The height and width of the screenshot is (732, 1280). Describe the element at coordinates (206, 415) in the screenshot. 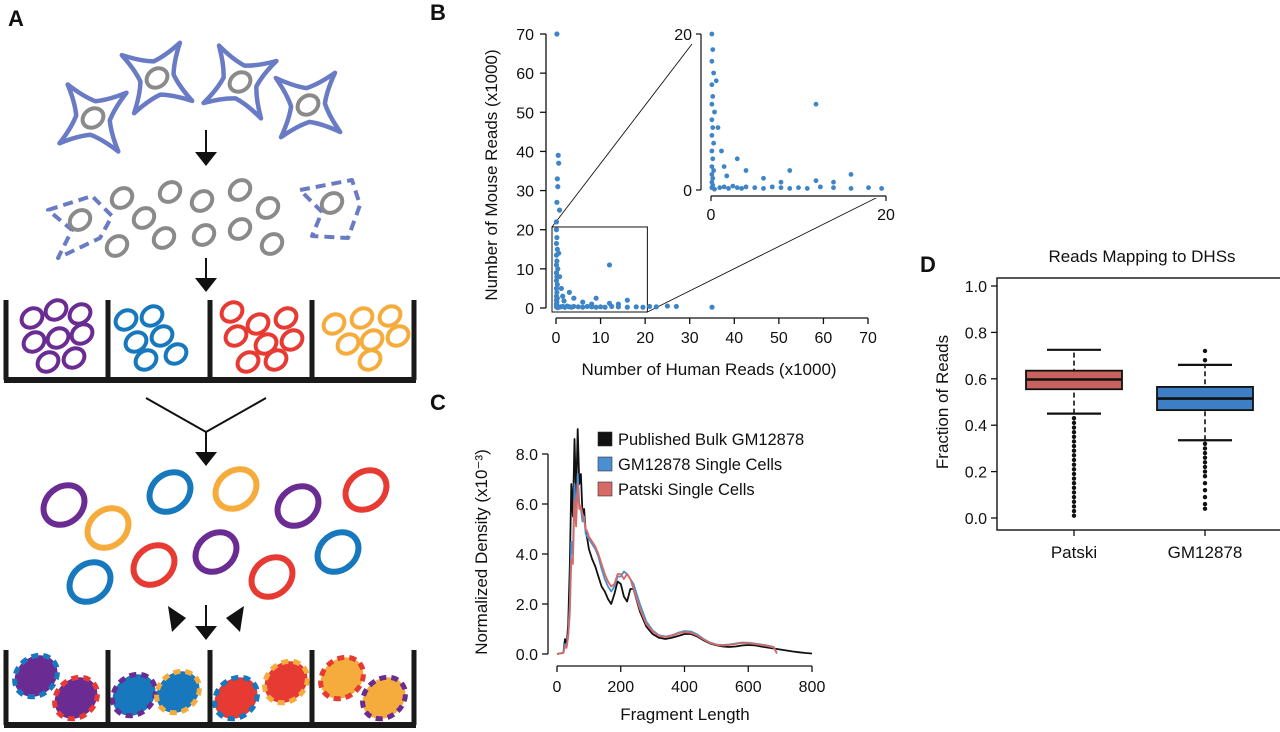

I see `merge-lines` at that location.